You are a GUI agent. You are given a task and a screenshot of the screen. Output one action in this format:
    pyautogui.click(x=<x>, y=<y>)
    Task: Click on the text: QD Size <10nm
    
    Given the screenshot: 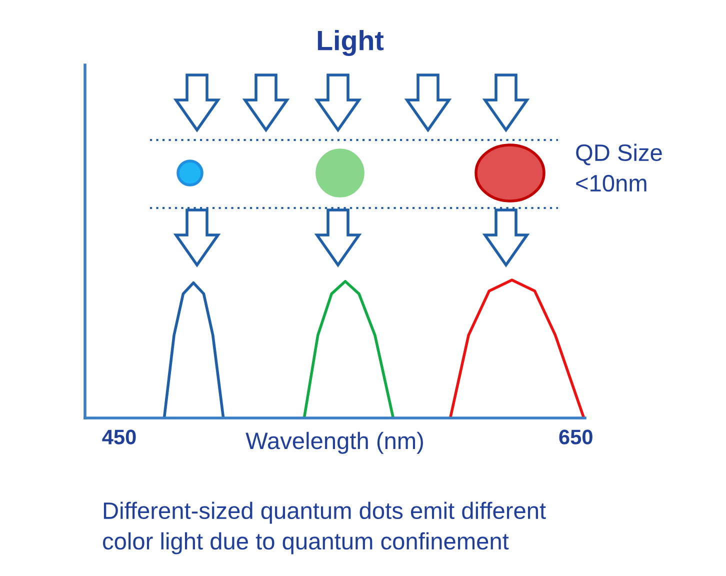 What is the action you would take?
    pyautogui.click(x=619, y=168)
    